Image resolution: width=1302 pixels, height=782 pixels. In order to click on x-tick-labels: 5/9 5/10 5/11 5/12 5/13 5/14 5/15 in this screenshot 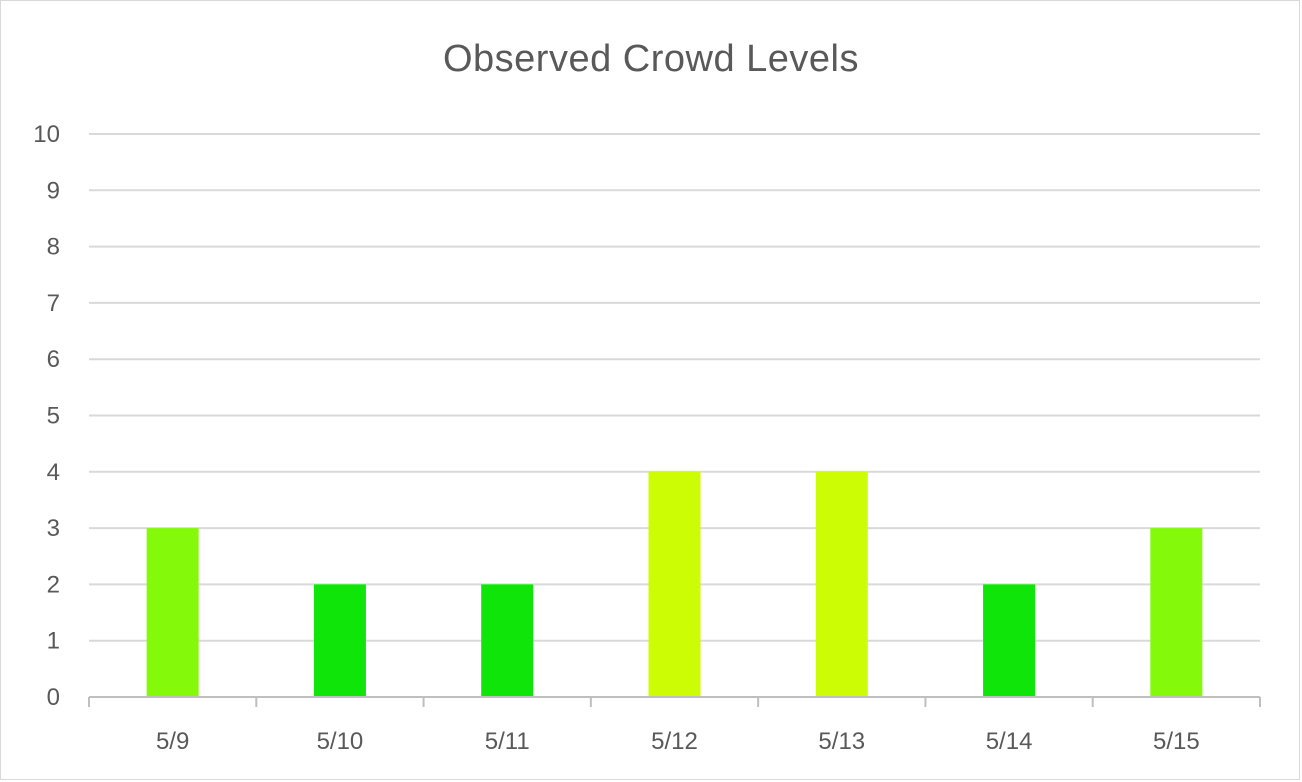, I will do `click(678, 741)`.